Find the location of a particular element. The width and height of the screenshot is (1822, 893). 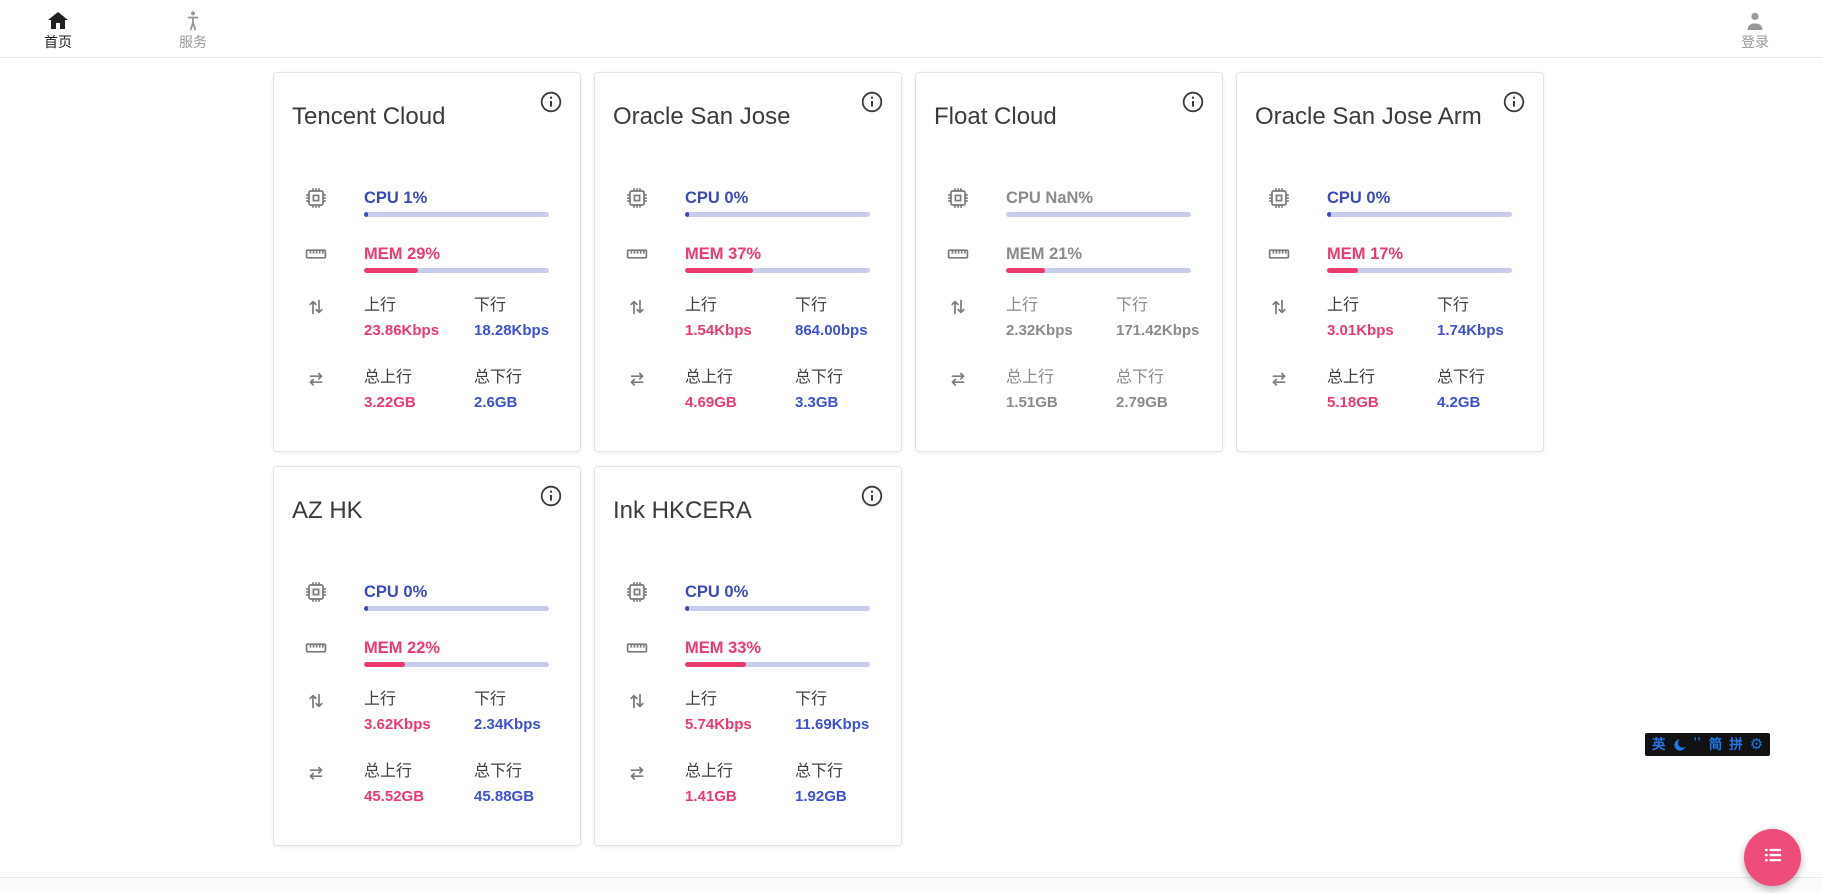

server-card: Oracle San Jose CPU 0% MEM 37% is located at coordinates (748, 262).